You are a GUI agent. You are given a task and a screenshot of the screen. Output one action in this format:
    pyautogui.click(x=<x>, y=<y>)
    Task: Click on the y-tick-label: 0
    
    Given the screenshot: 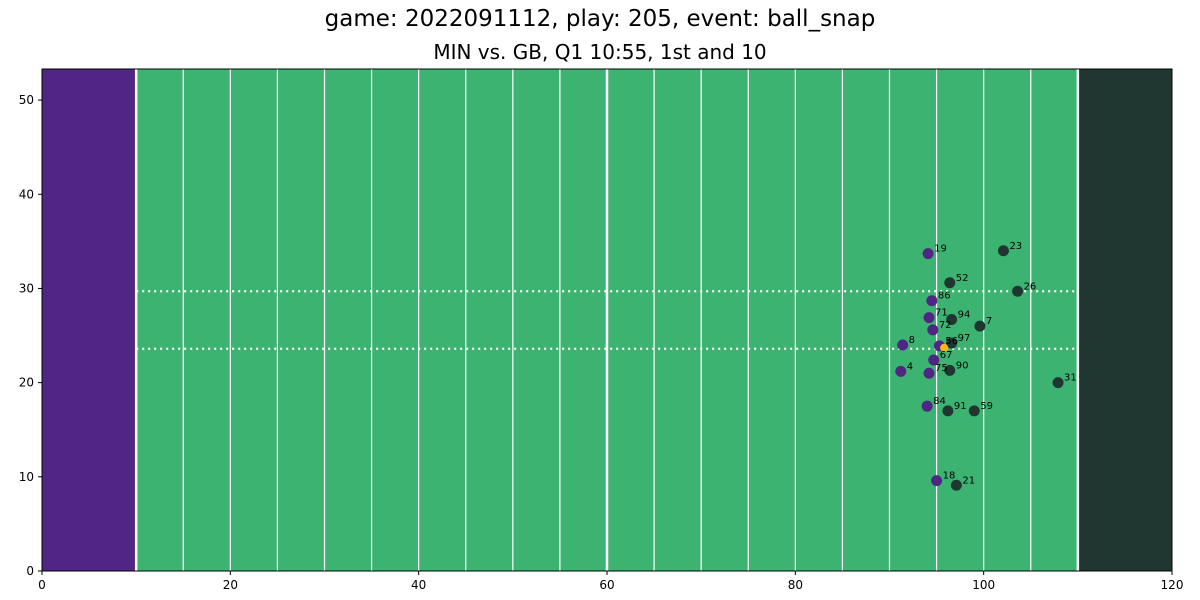 What is the action you would take?
    pyautogui.click(x=30, y=571)
    